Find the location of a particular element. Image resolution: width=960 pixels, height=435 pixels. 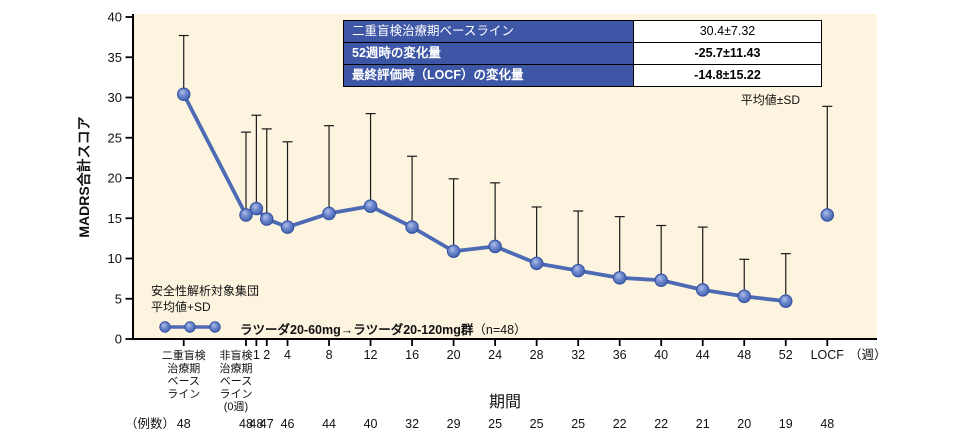

n-count: 47 is located at coordinates (267, 424).